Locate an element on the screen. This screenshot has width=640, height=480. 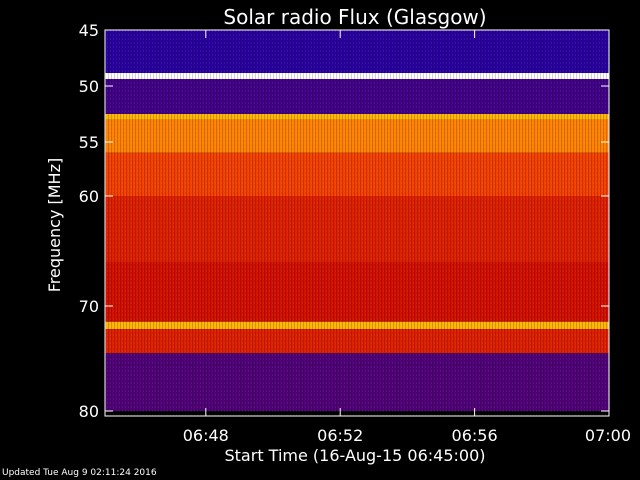
x-tick-label: 06:48 is located at coordinates (206, 435).